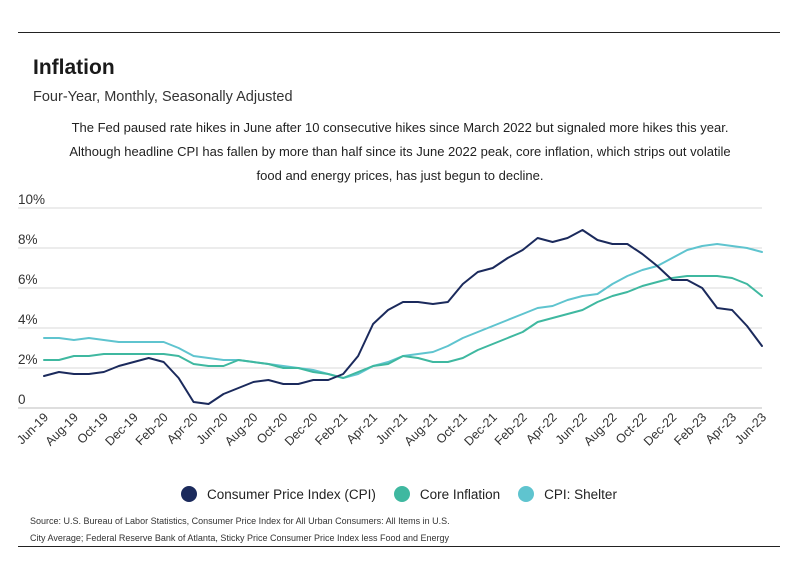  I want to click on top-rule, so click(399, 32).